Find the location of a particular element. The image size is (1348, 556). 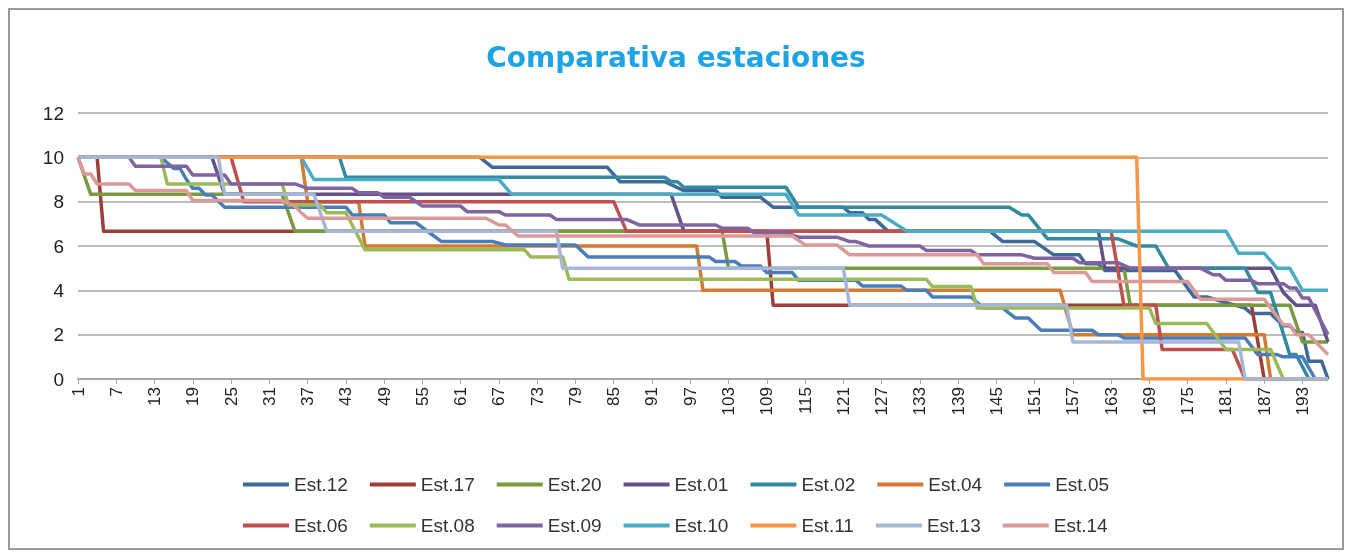

x-tick-label: 91 is located at coordinates (652, 396).